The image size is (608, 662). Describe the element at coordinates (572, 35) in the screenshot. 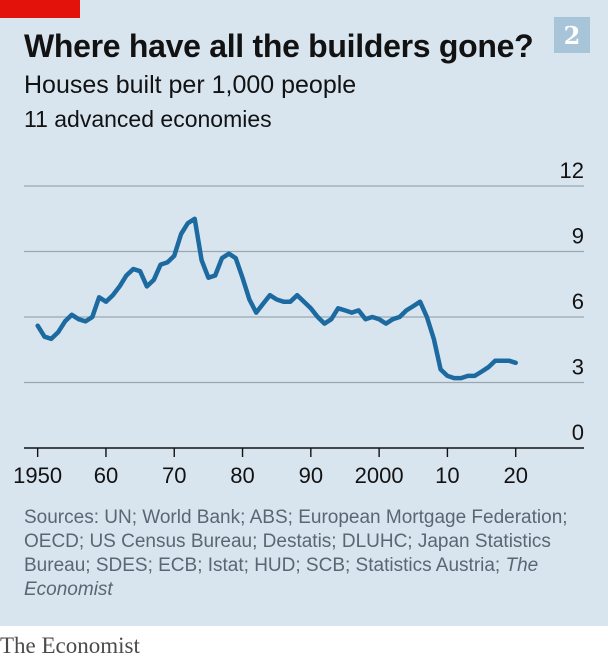

I see `chart-number-badge: 2` at that location.